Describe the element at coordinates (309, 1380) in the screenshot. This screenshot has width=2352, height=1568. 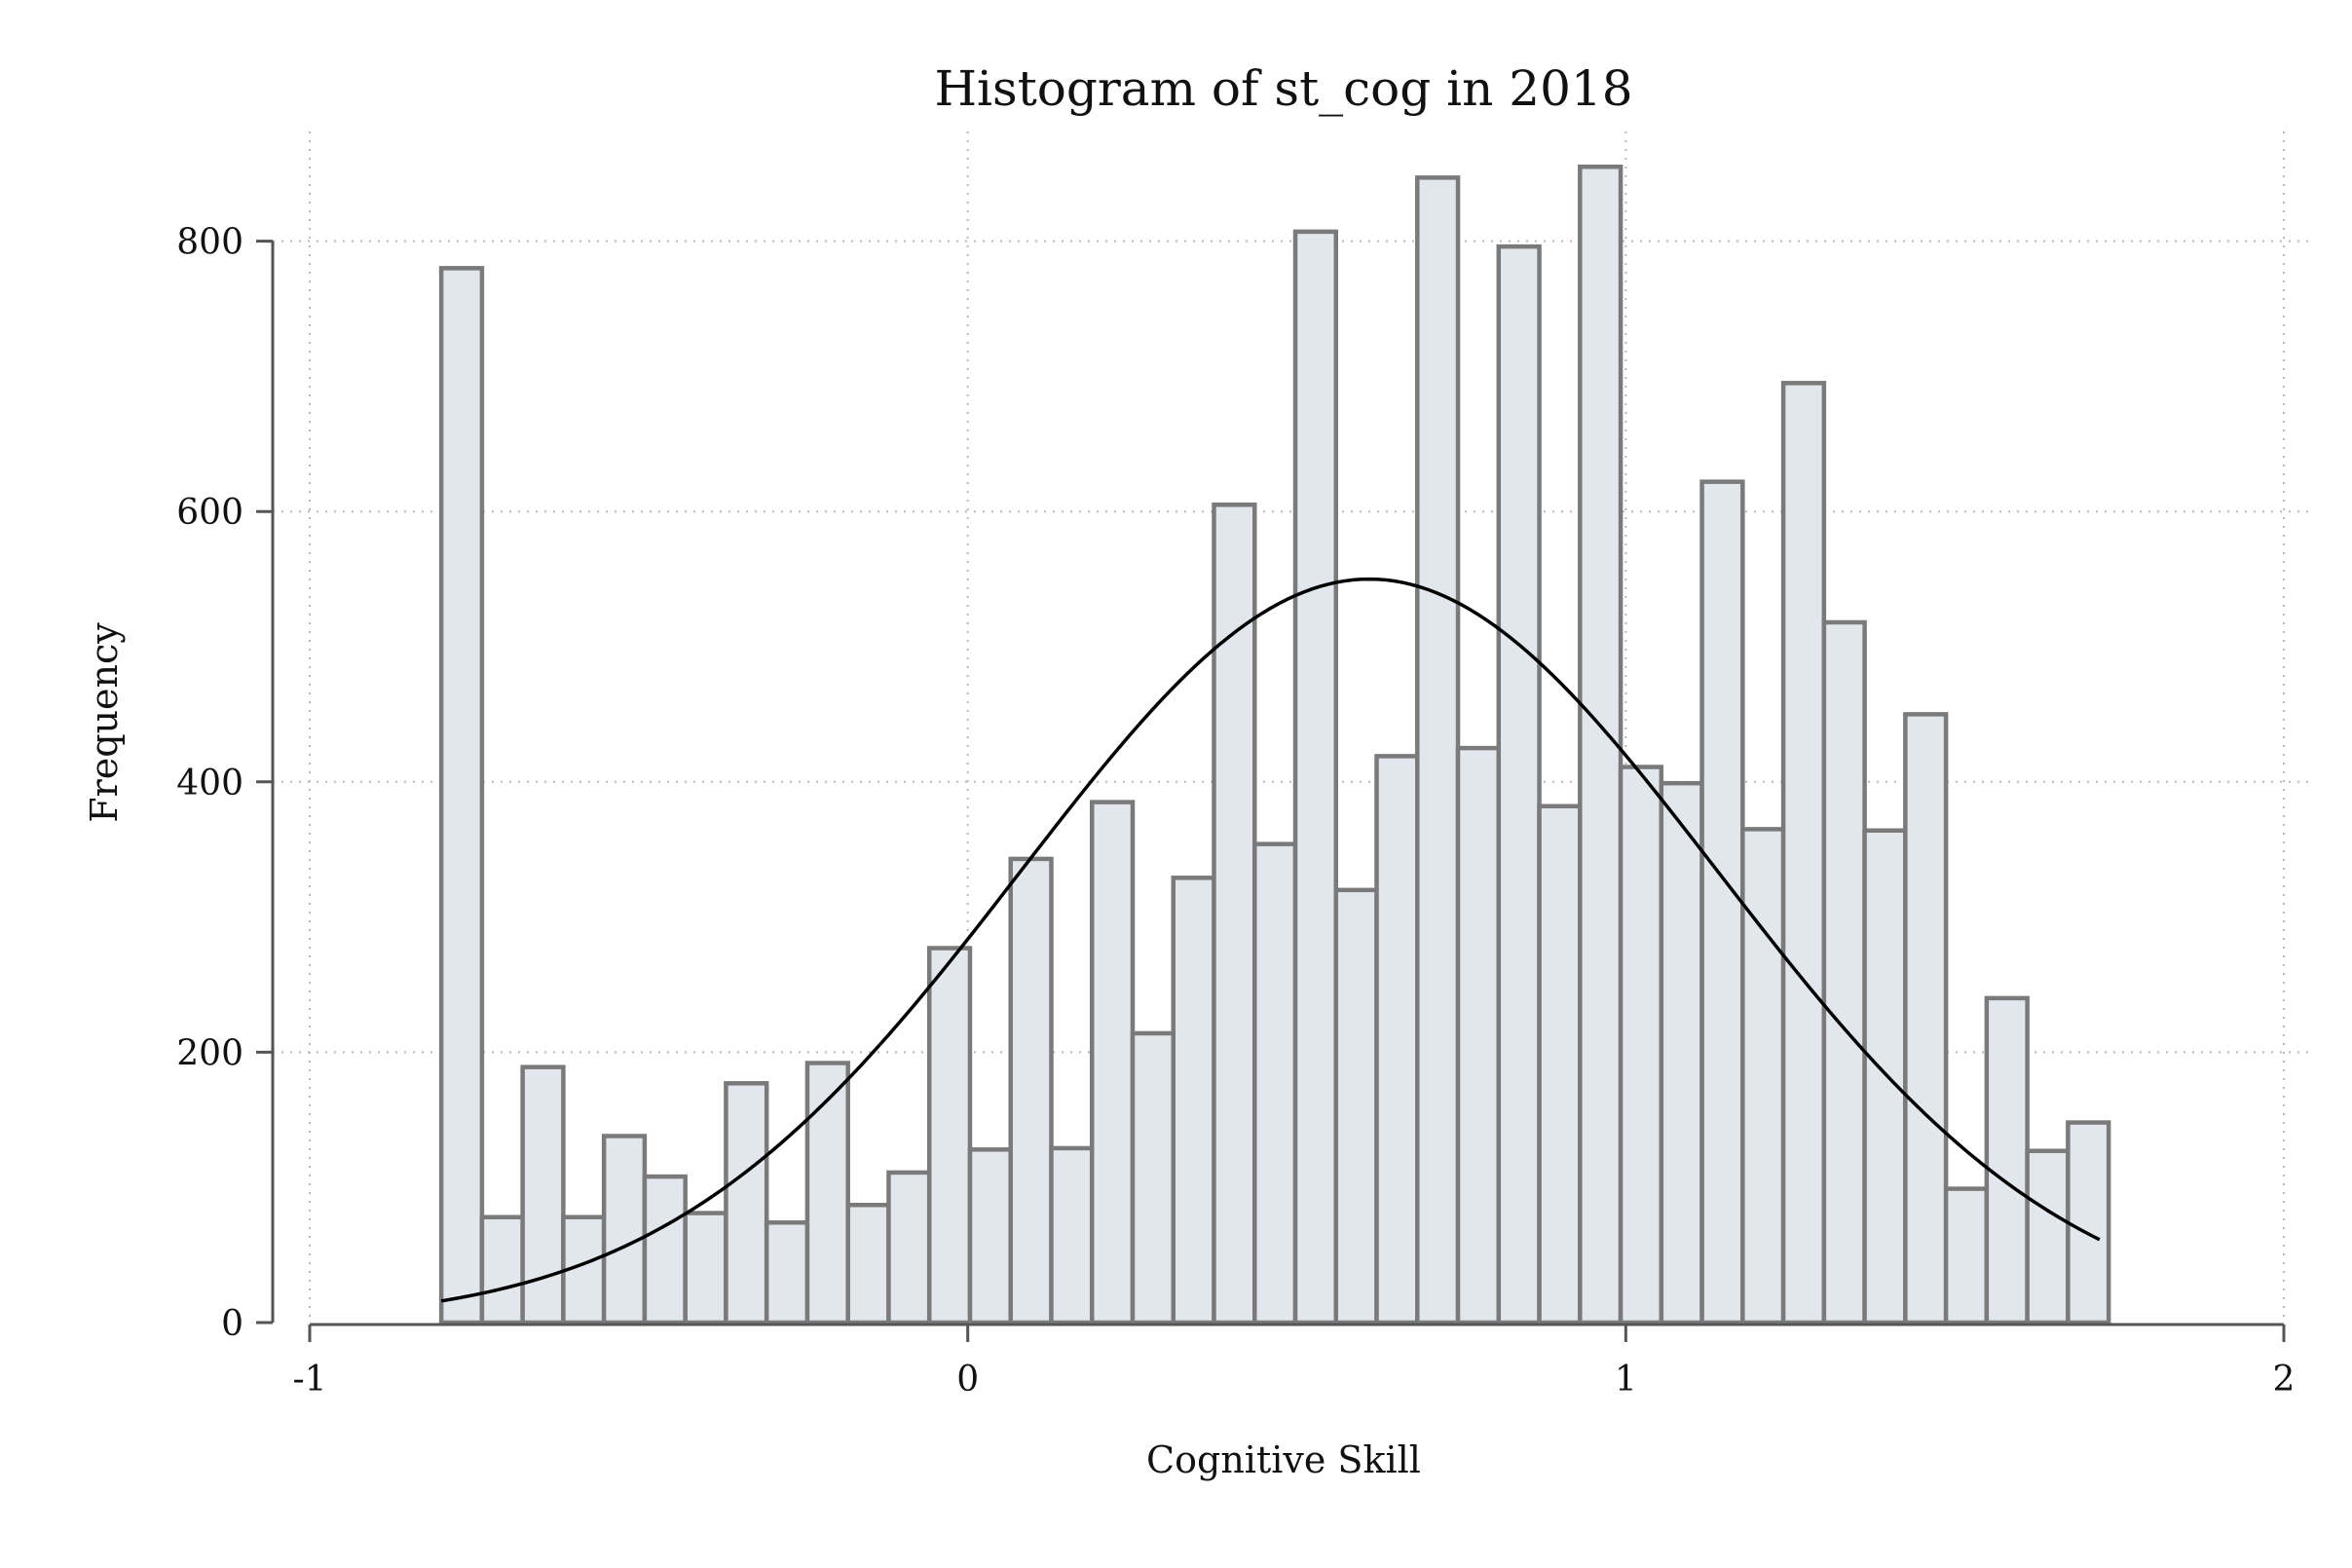
I see `x-tick-label: -1` at that location.